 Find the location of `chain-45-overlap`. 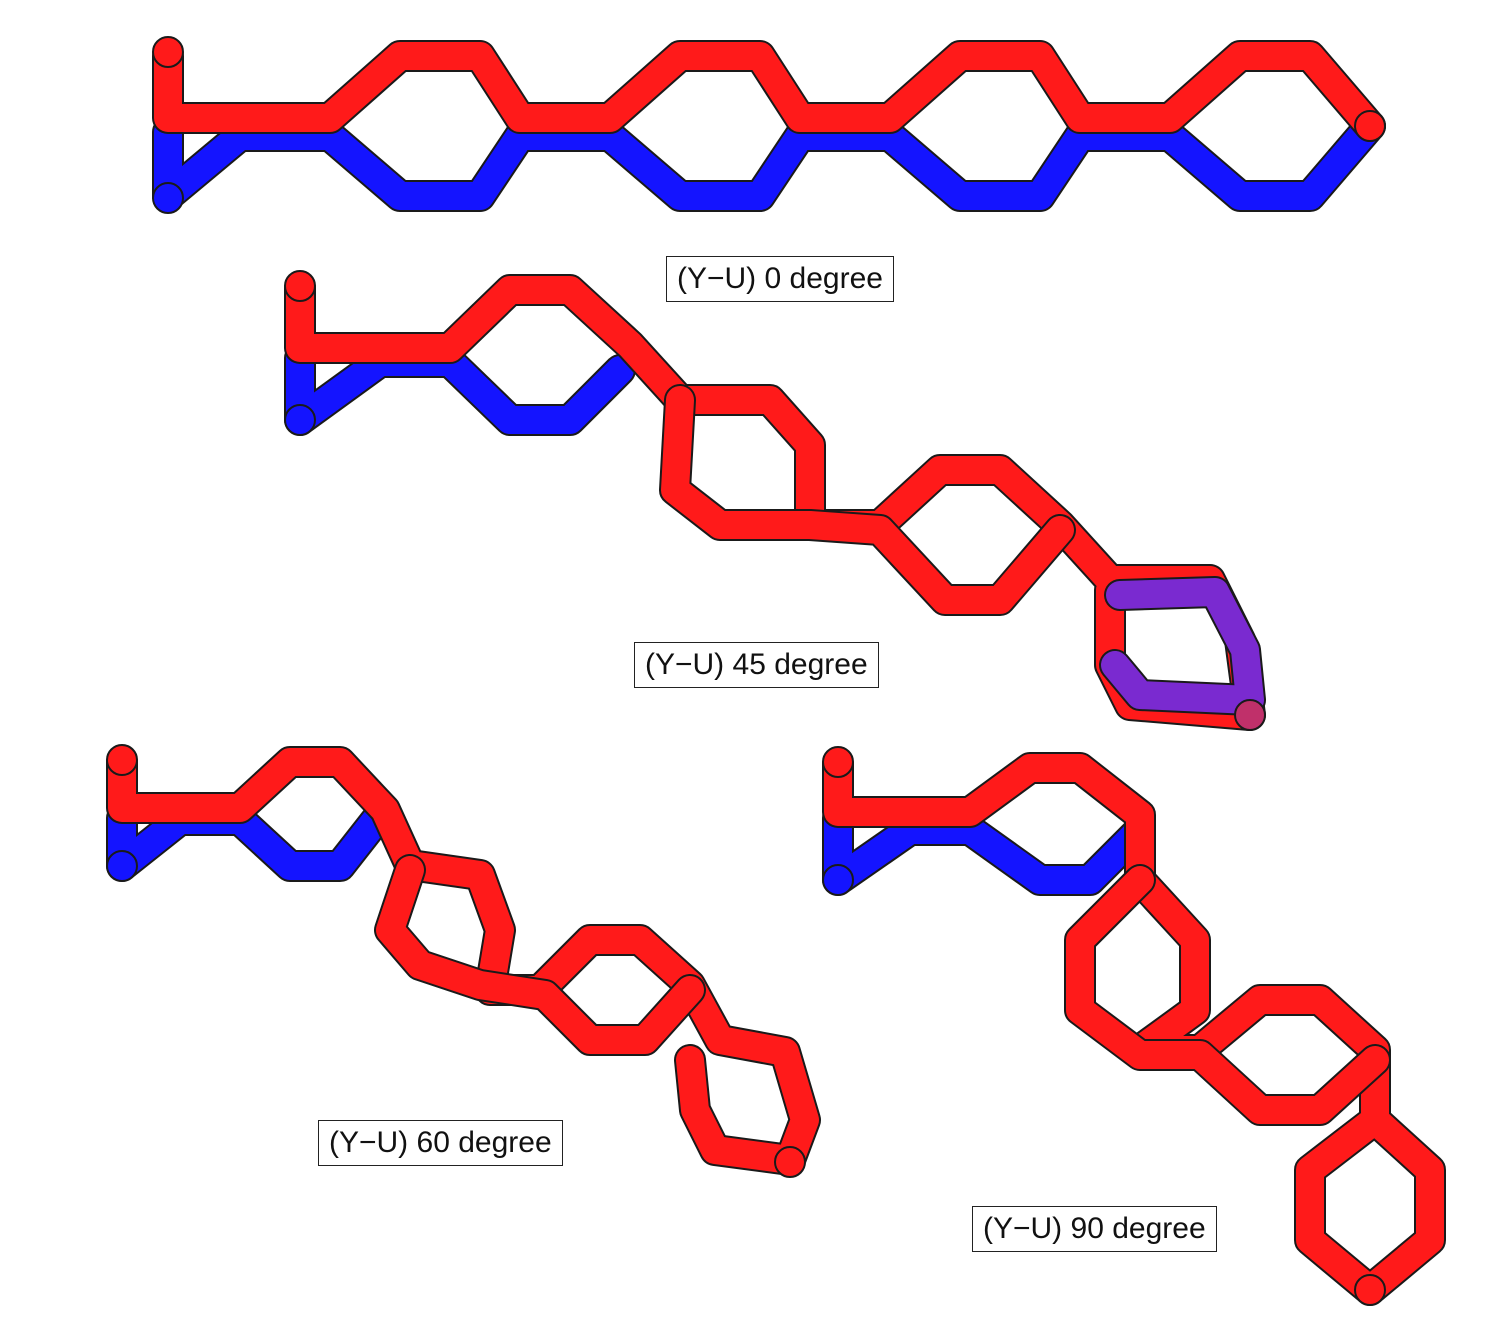

chain-45-overlap is located at coordinates (1182, 646).